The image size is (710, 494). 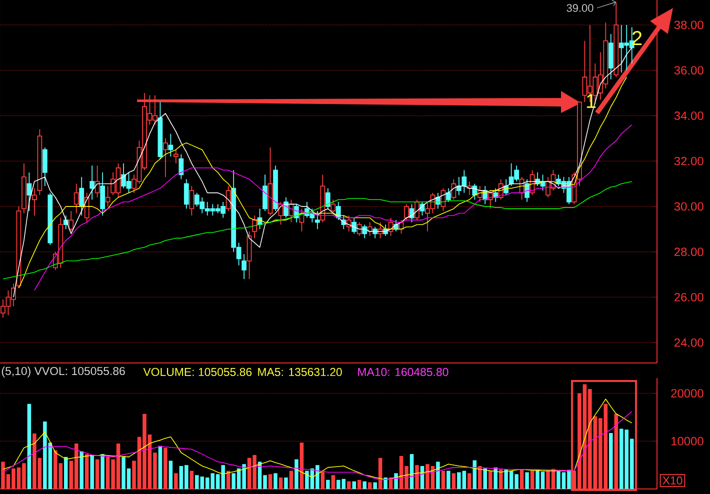 What do you see at coordinates (689, 115) in the screenshot?
I see `y-tick-label: 34.00` at bounding box center [689, 115].